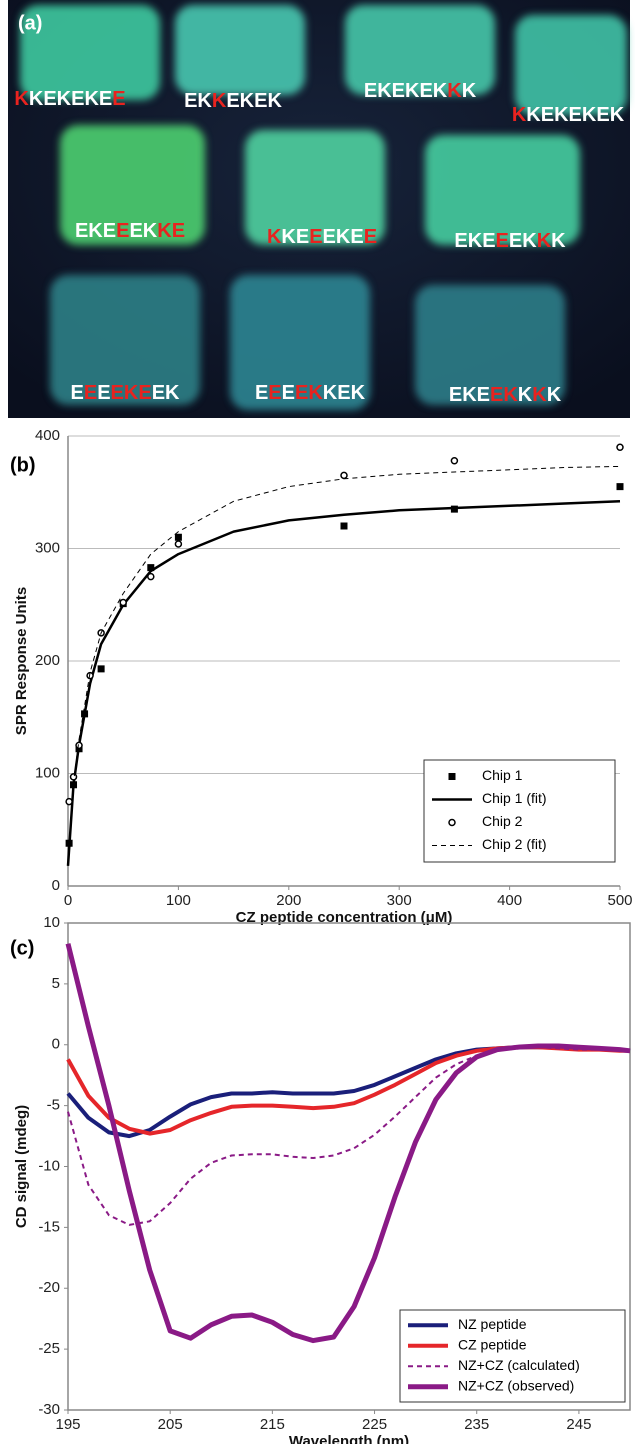 Image resolution: width=635 pixels, height=1449 pixels. I want to click on y-tick-label: -20, so click(49, 1287).